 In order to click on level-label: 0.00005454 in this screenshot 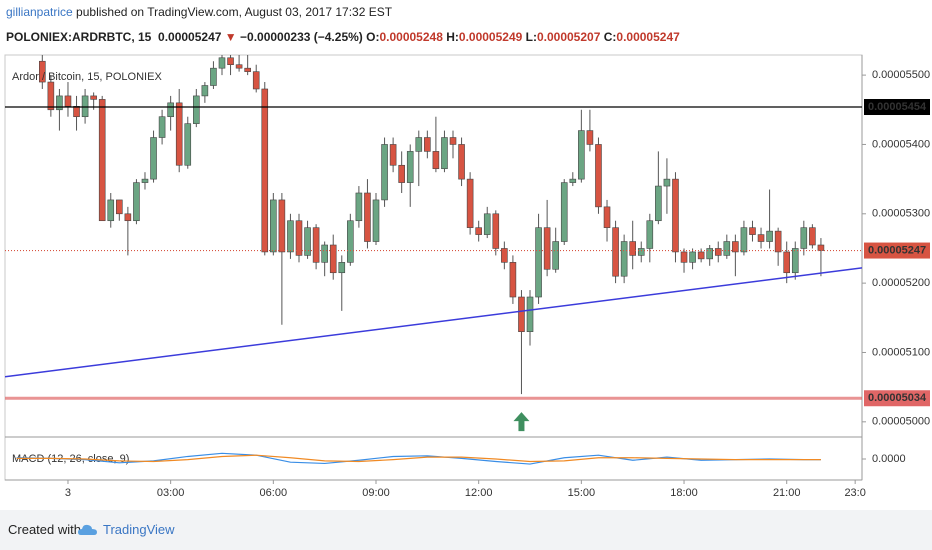, I will do `click(897, 107)`.